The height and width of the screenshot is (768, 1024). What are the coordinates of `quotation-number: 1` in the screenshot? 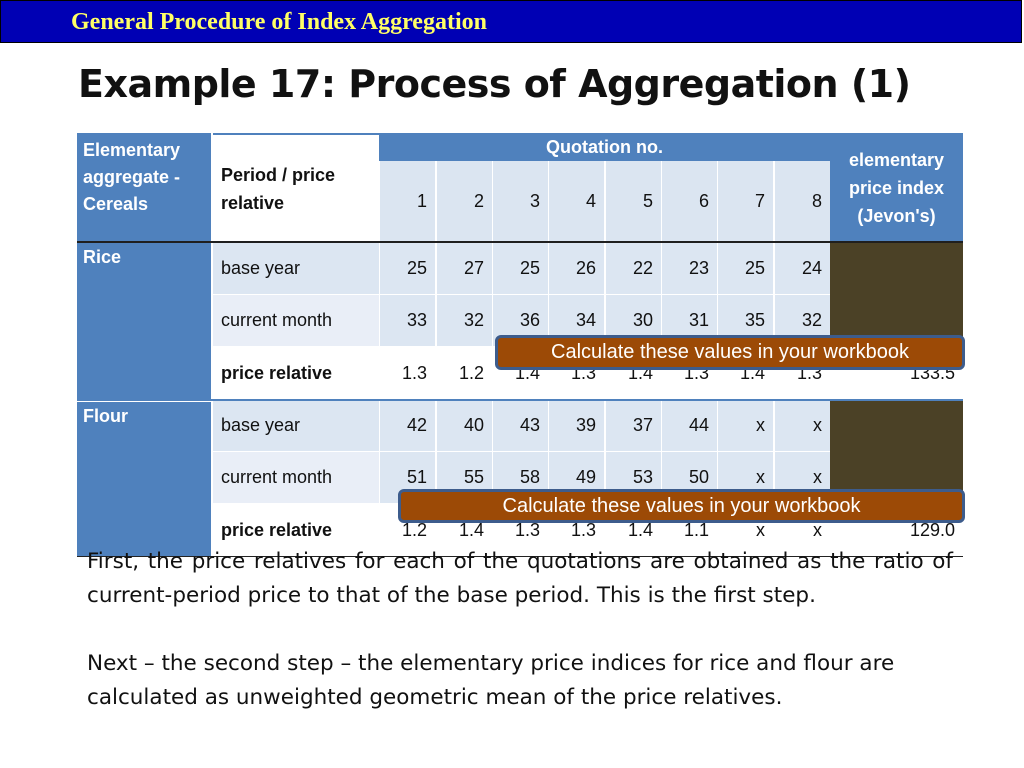 It's located at (407, 201).